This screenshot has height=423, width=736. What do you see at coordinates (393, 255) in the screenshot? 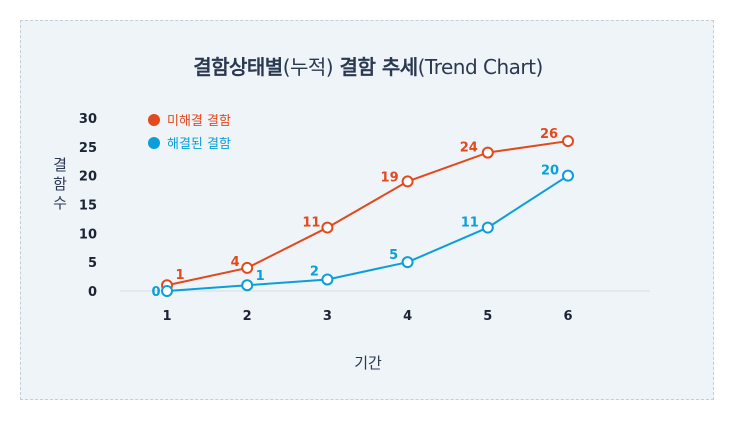
I see `data-label: 5` at bounding box center [393, 255].